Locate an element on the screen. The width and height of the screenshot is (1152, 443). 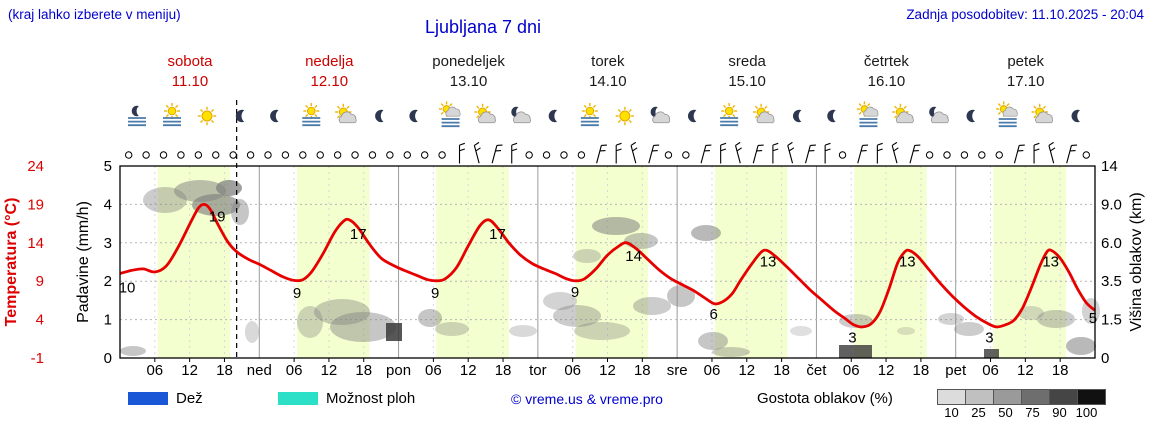
moon-icon is located at coordinates (413, 116).